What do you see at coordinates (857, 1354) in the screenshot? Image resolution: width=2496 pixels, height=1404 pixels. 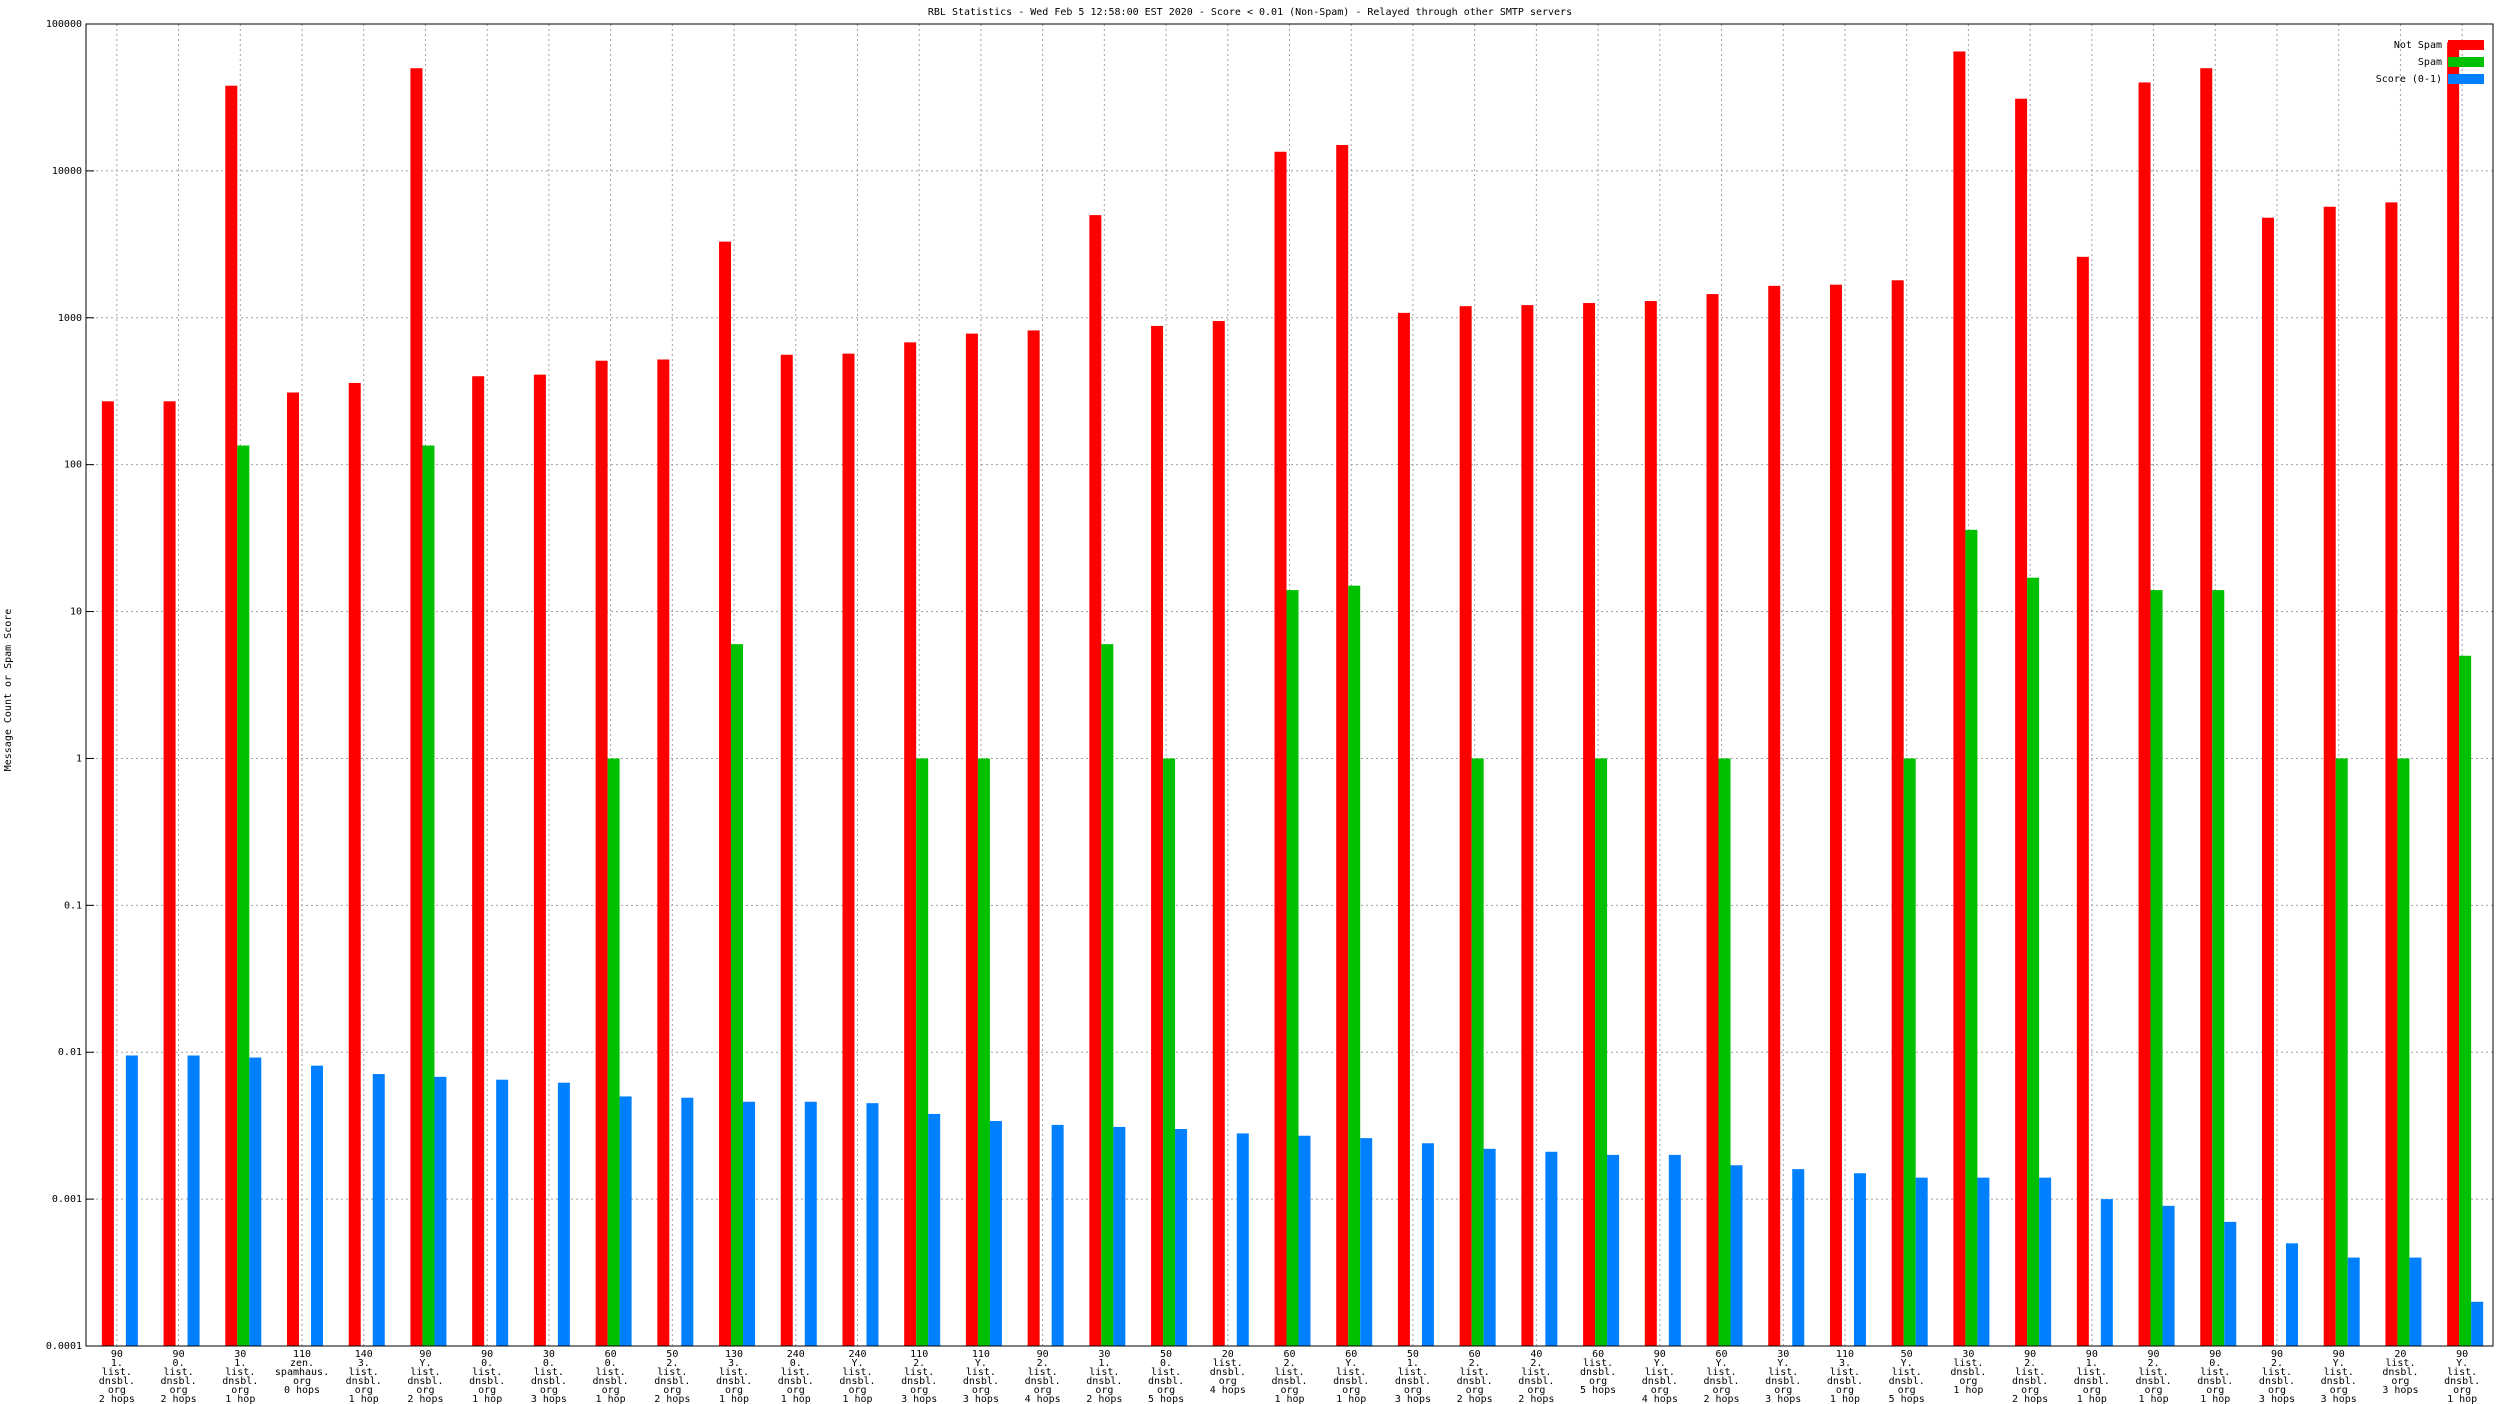 I see `x-tick-label: 240` at bounding box center [857, 1354].